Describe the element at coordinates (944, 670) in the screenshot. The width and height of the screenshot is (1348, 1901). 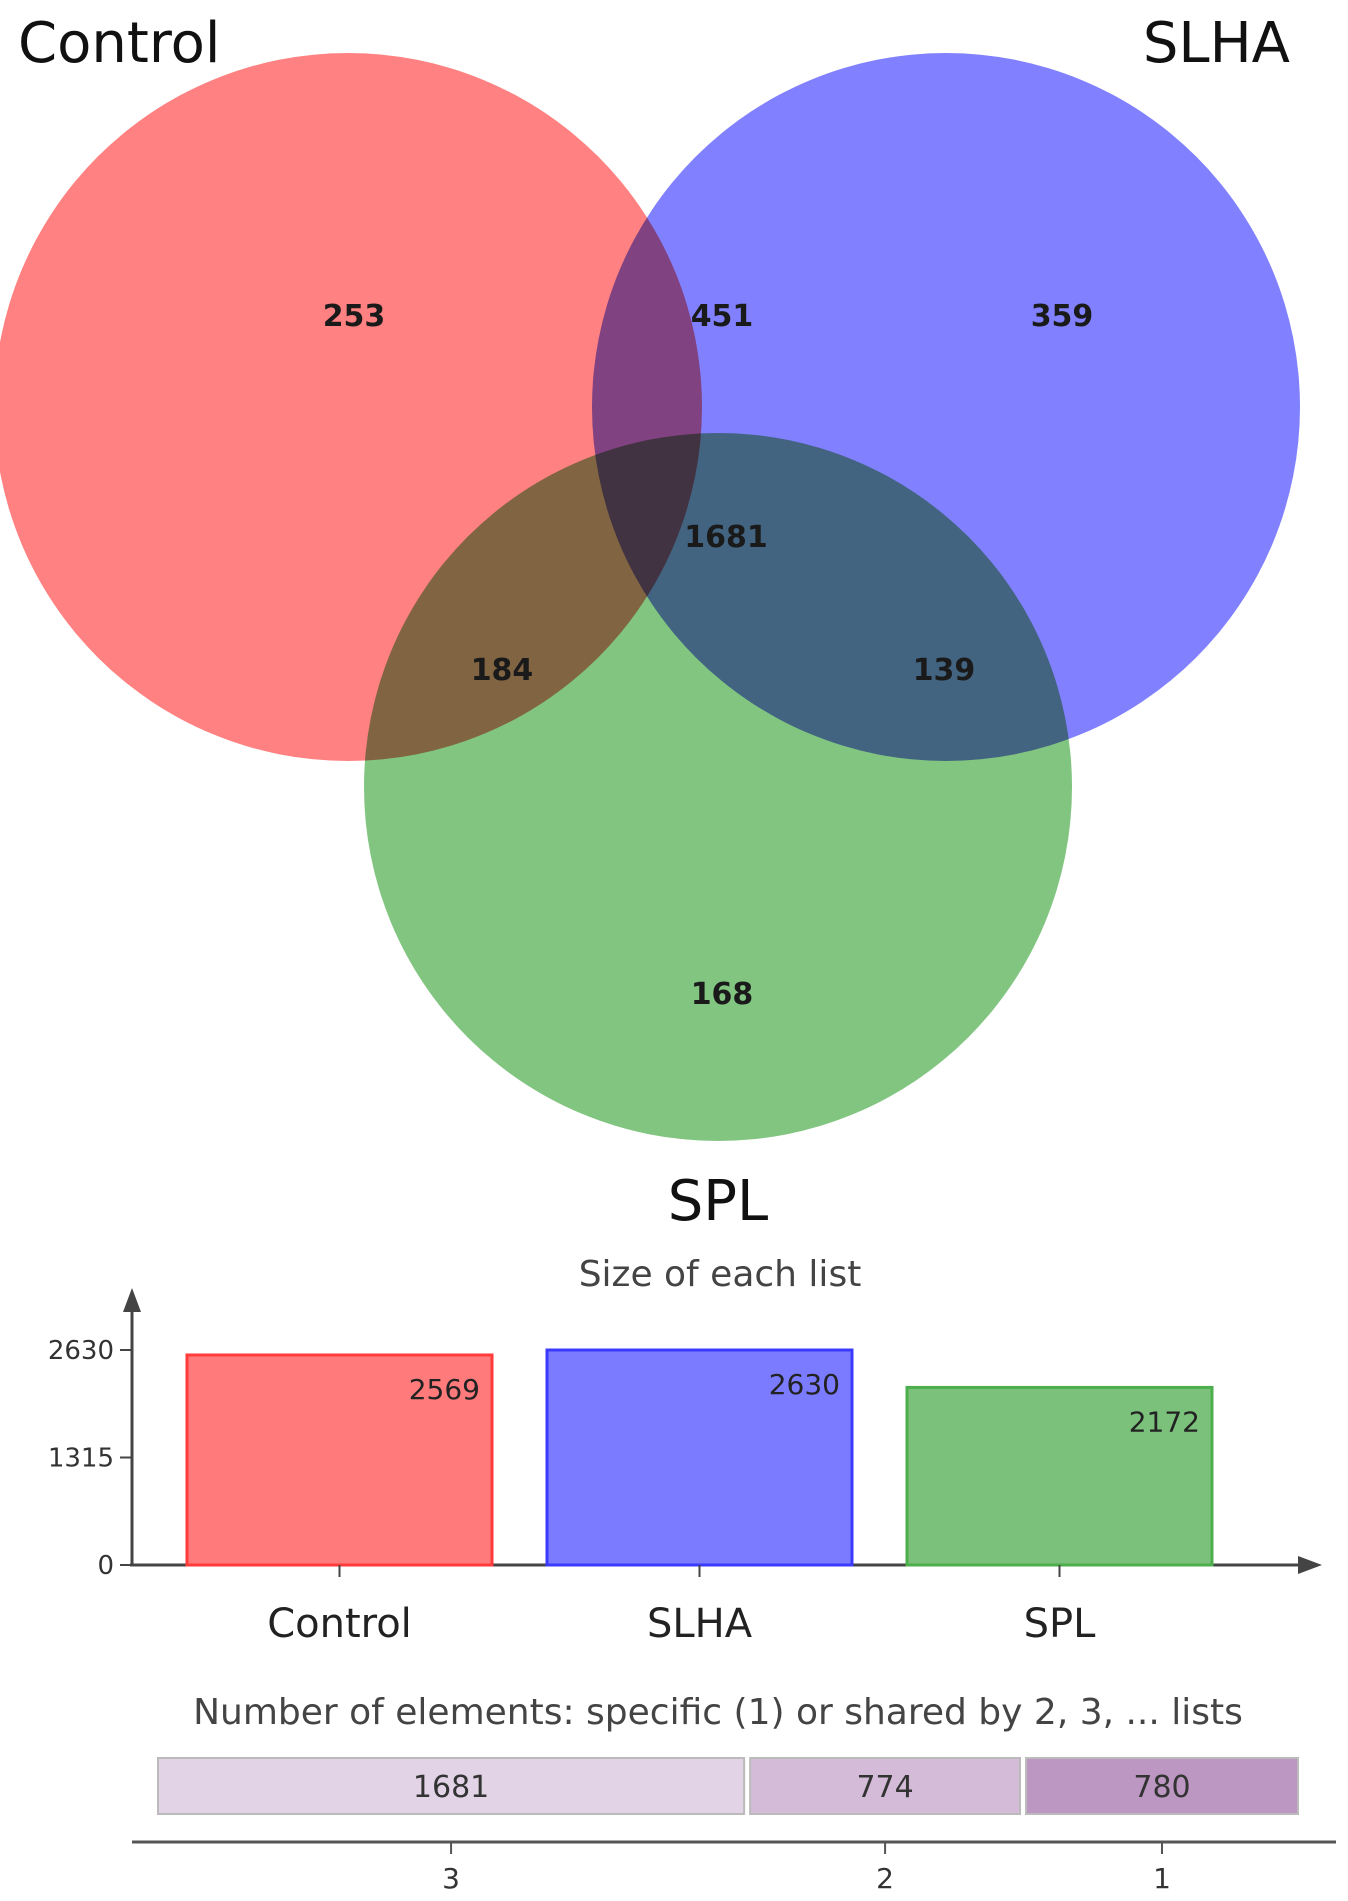
I see `region-slha-spl: 139` at that location.